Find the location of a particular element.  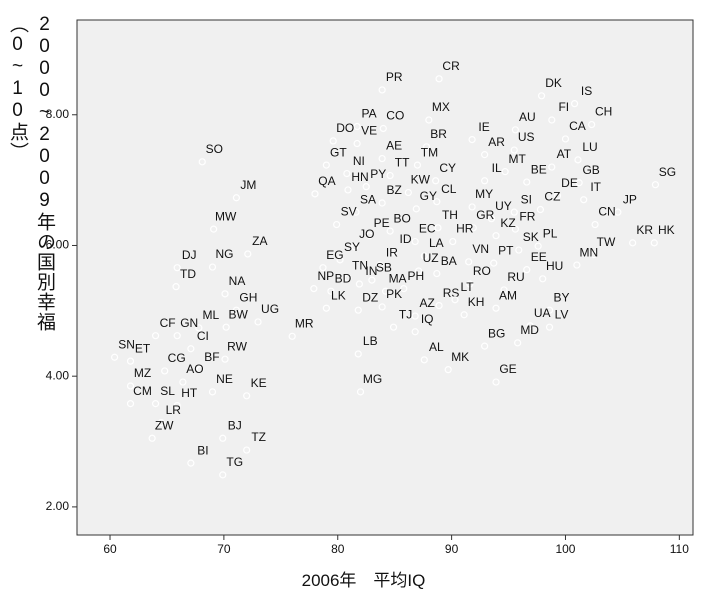

point-label: LT is located at coordinates (467, 287).